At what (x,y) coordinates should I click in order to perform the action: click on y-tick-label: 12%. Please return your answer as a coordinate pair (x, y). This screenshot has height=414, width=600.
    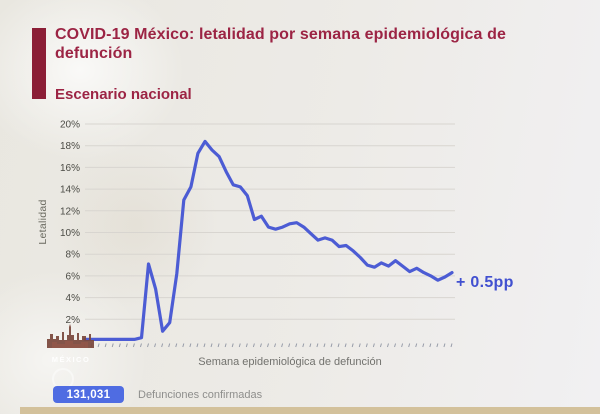
    Looking at the image, I should click on (70, 211).